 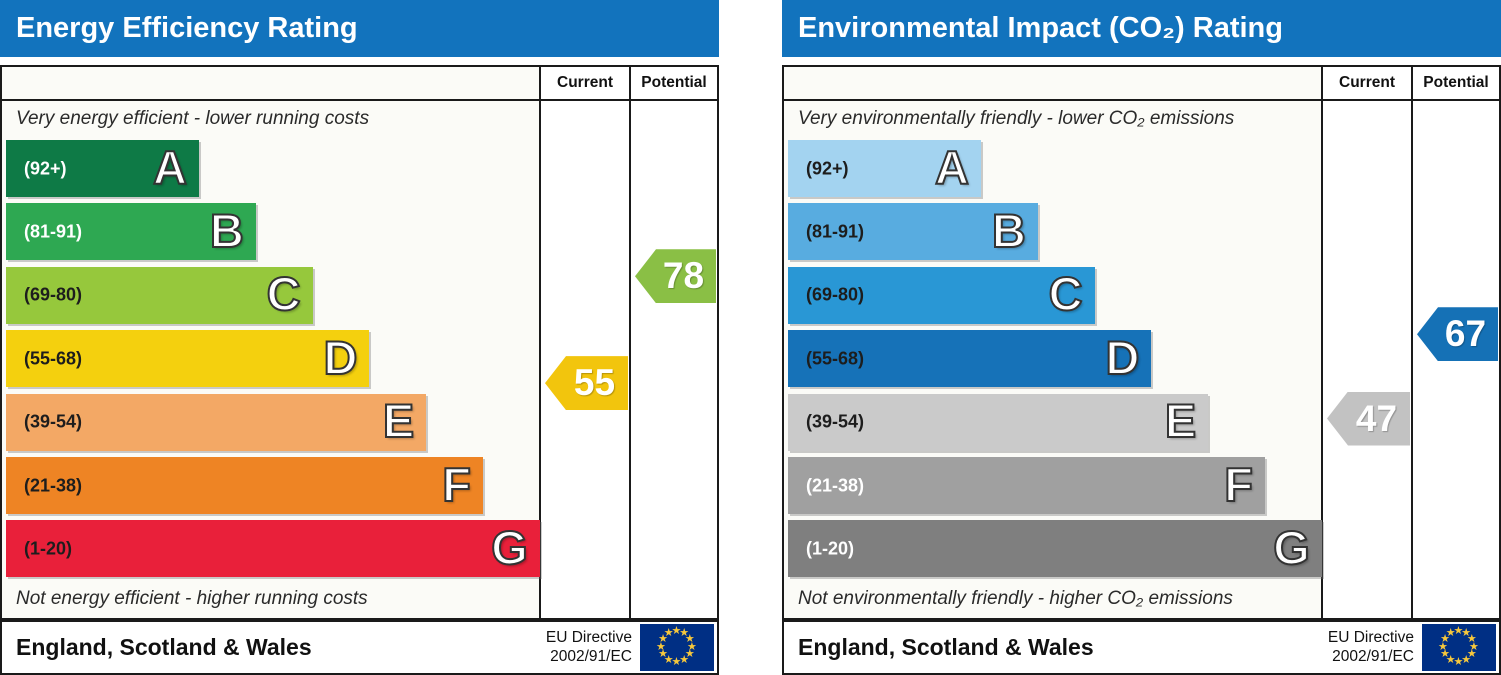 I want to click on potential-column-background, so click(x=674, y=342).